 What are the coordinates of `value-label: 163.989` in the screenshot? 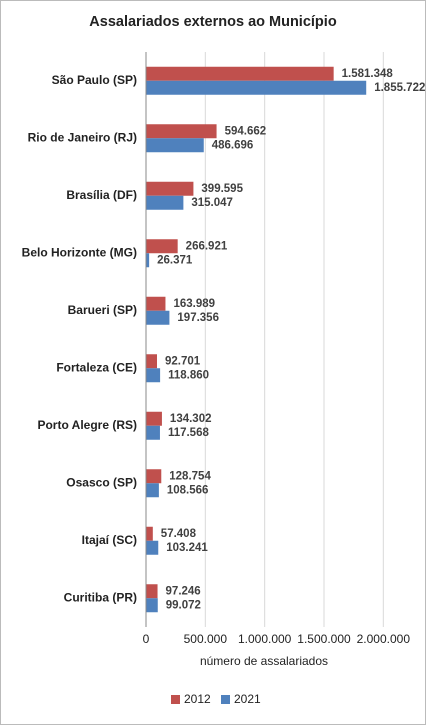 It's located at (194, 304).